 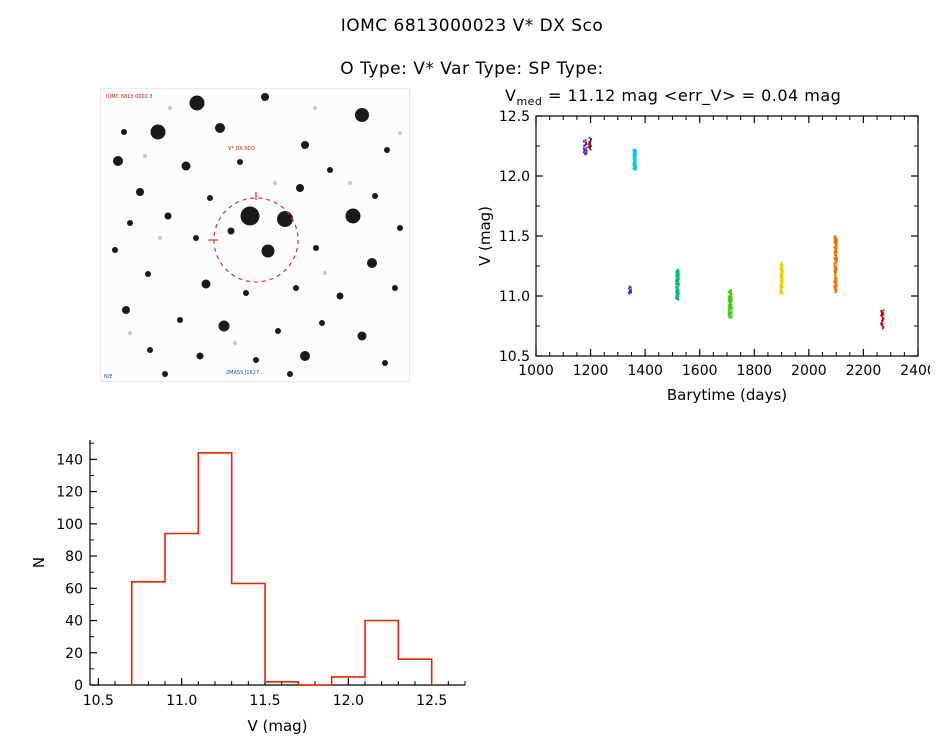 I want to click on hist-ytick: 40, so click(x=74, y=622).